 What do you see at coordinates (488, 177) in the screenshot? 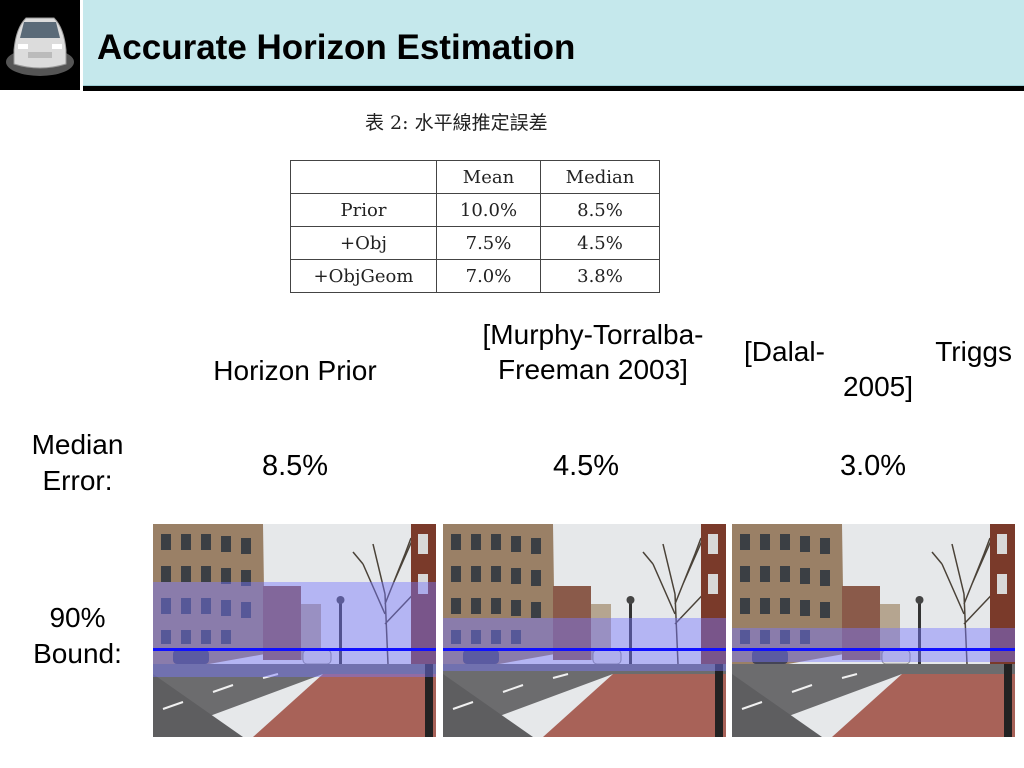
I see `table-header-cell: Mean` at bounding box center [488, 177].